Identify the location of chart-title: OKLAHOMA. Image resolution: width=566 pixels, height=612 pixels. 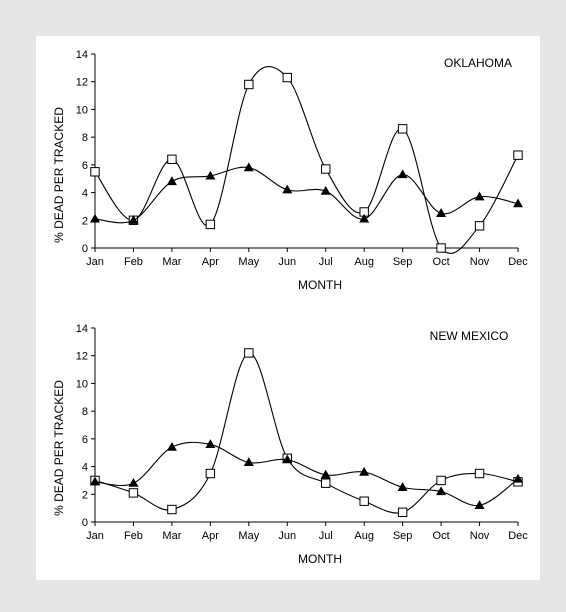
(478, 63).